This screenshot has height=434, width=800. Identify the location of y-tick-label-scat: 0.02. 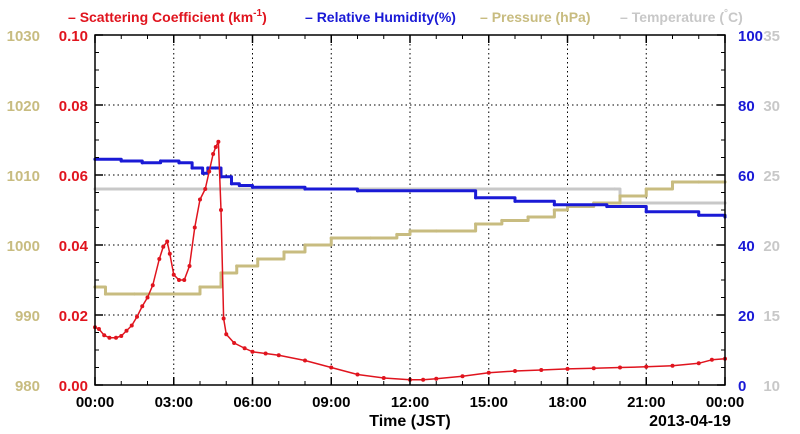
(73, 316).